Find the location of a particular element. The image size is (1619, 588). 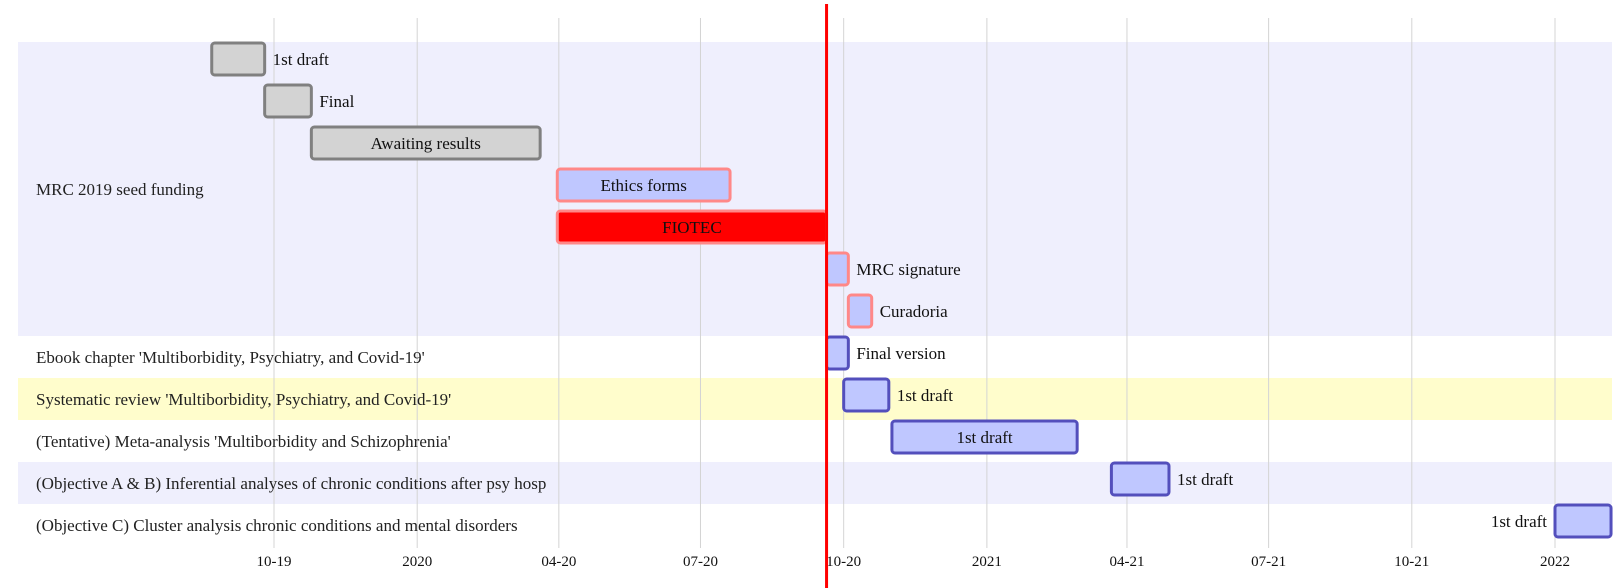

x-tick-label: 10-19 is located at coordinates (274, 562).